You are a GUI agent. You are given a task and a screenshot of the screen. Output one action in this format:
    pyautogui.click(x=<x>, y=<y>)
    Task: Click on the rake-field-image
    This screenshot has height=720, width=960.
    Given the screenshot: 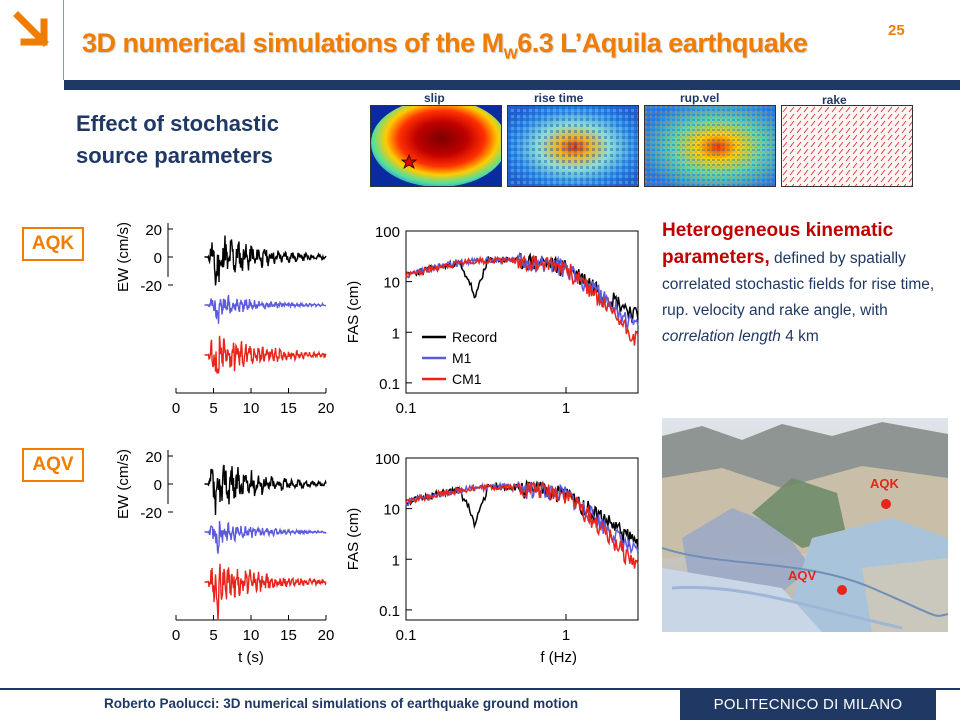 What is the action you would take?
    pyautogui.click(x=847, y=146)
    